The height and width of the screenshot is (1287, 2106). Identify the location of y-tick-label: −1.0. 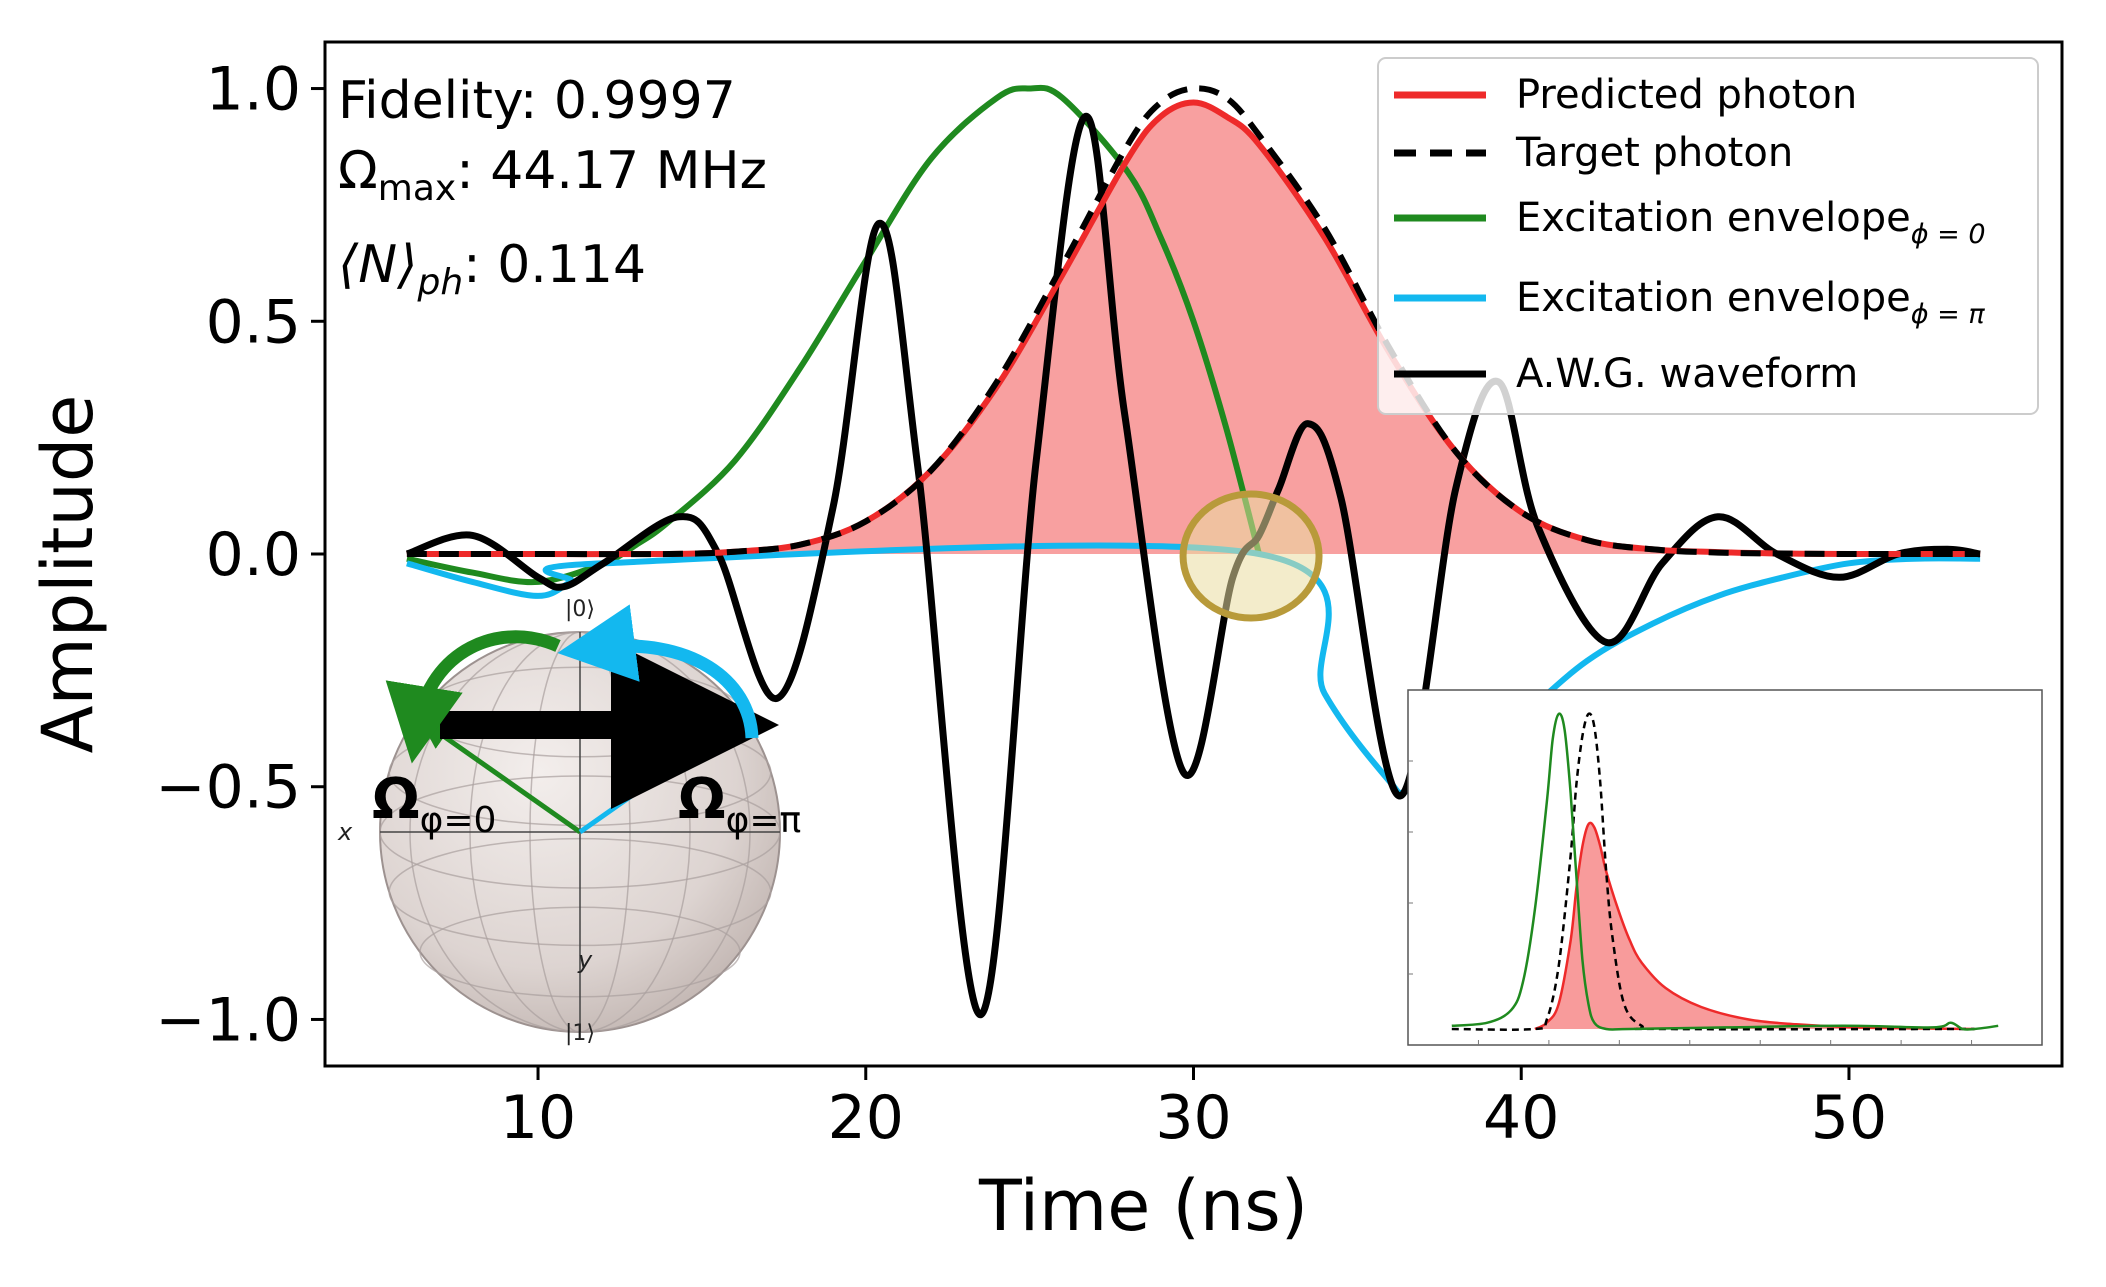
(228, 1020).